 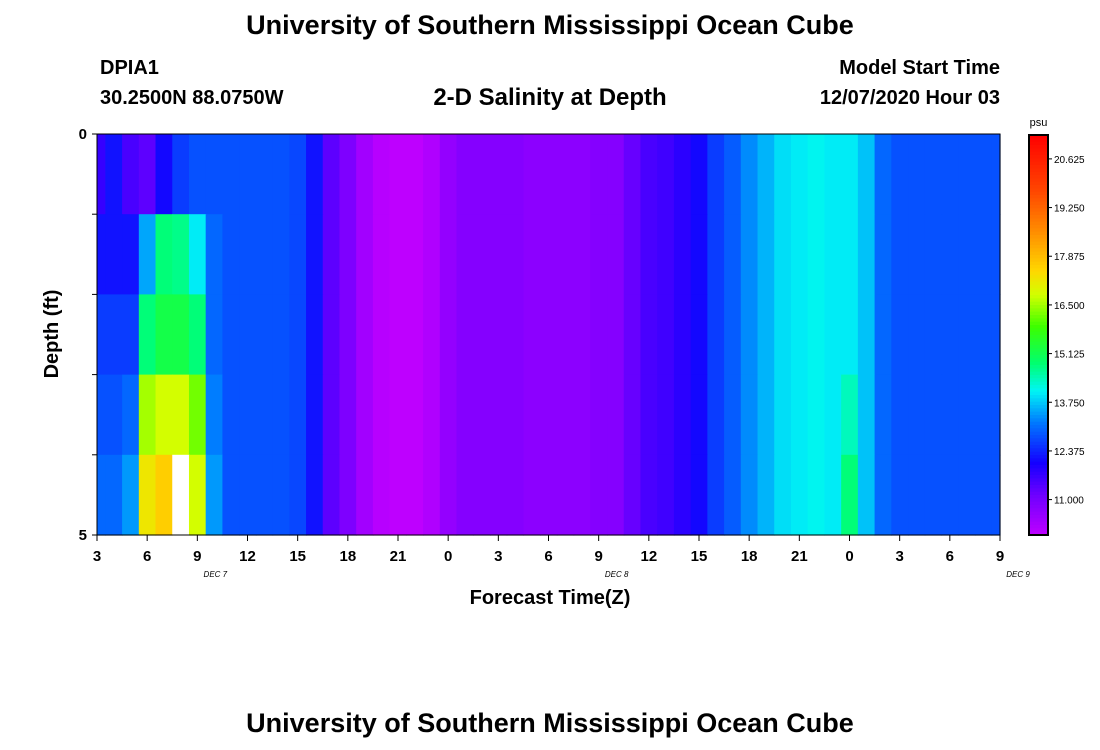 What do you see at coordinates (1069, 501) in the screenshot?
I see `colorbar-tick-label: 11.000` at bounding box center [1069, 501].